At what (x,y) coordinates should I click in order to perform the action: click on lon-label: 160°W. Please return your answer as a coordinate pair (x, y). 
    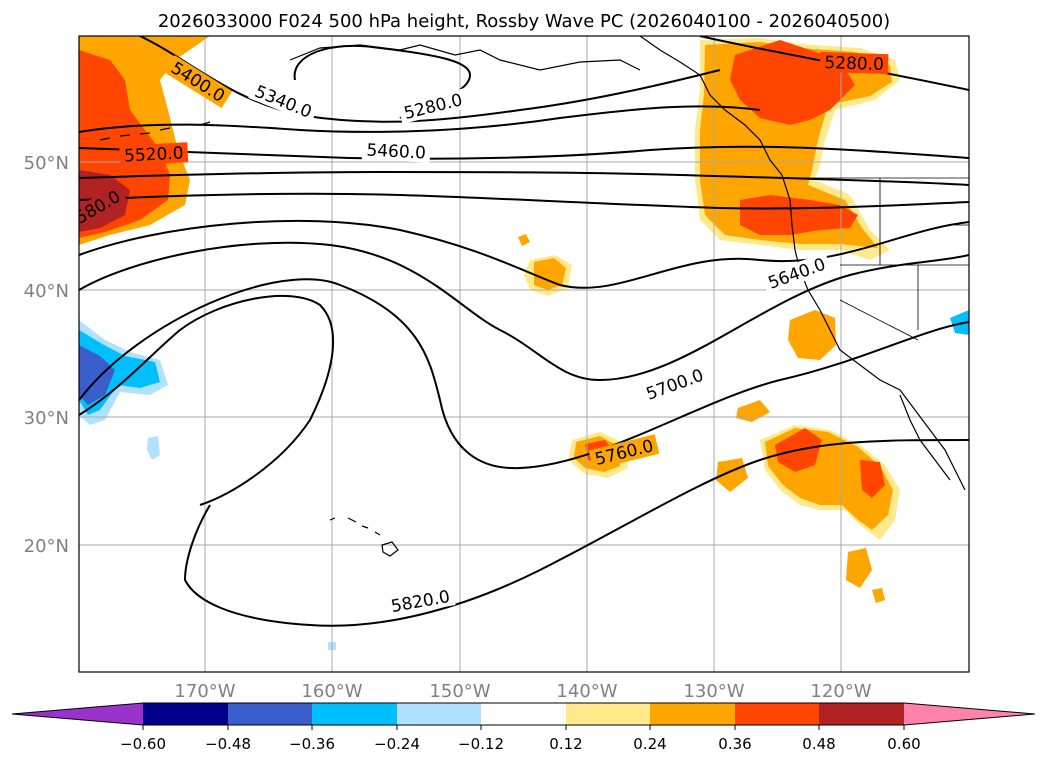
    Looking at the image, I should click on (331, 691).